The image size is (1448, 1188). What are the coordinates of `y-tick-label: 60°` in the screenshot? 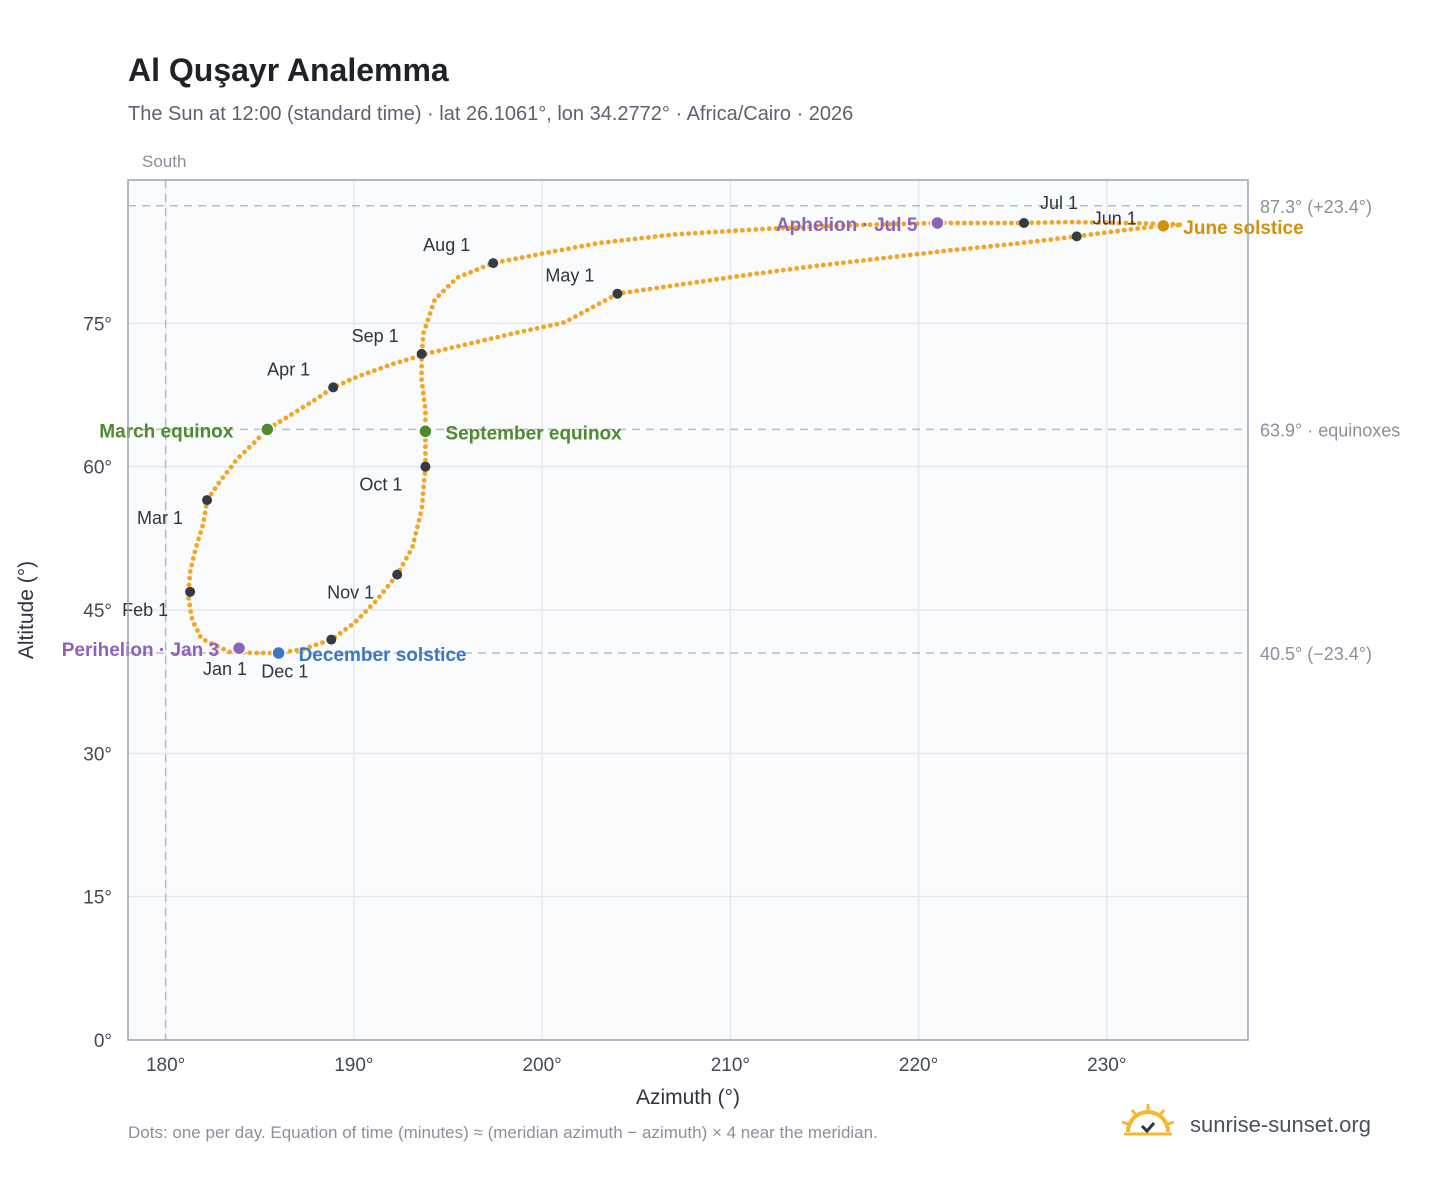 It's located at (97, 468).